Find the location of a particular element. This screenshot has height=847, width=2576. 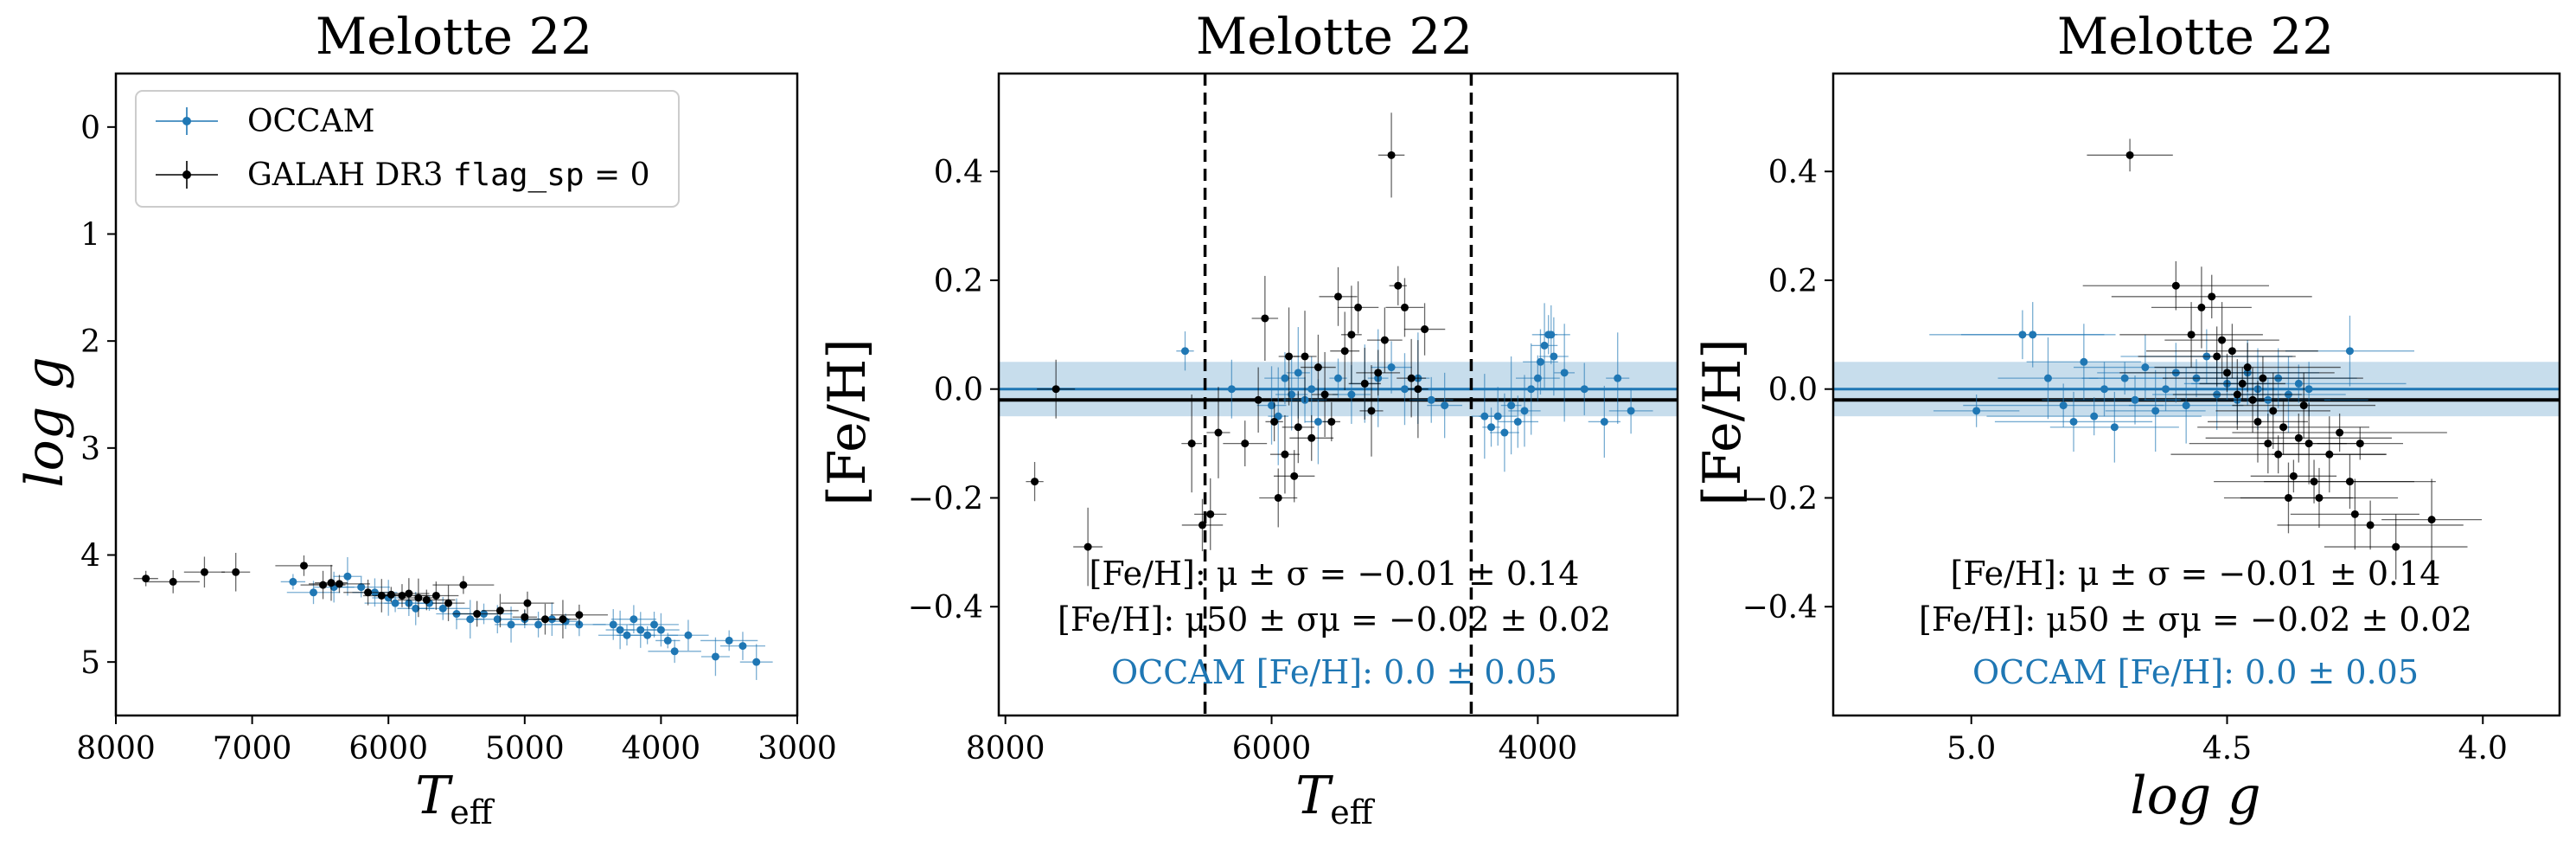

panel-1-x-tick-label: 6000 is located at coordinates (388, 749).